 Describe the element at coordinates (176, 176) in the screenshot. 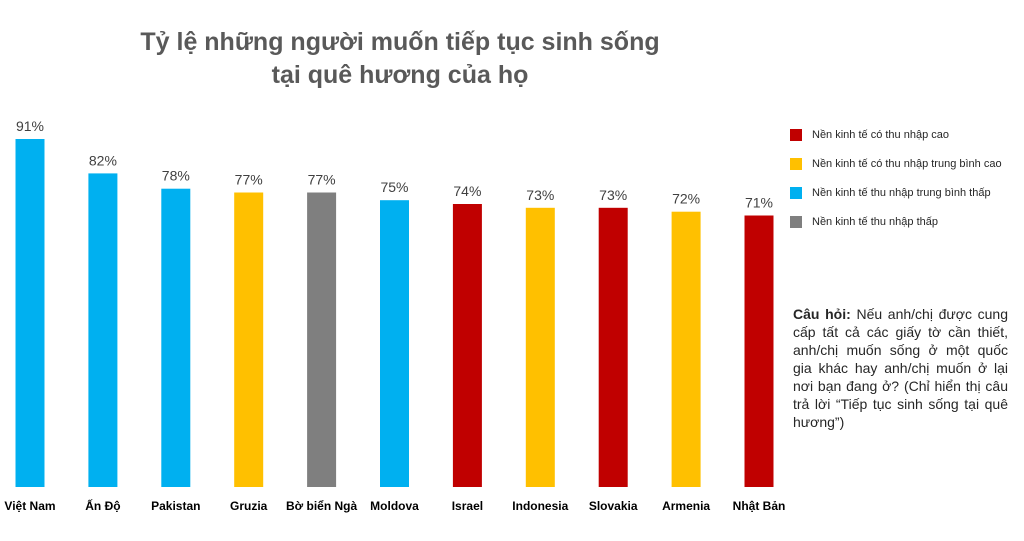

I see `data-label: 78%` at that location.